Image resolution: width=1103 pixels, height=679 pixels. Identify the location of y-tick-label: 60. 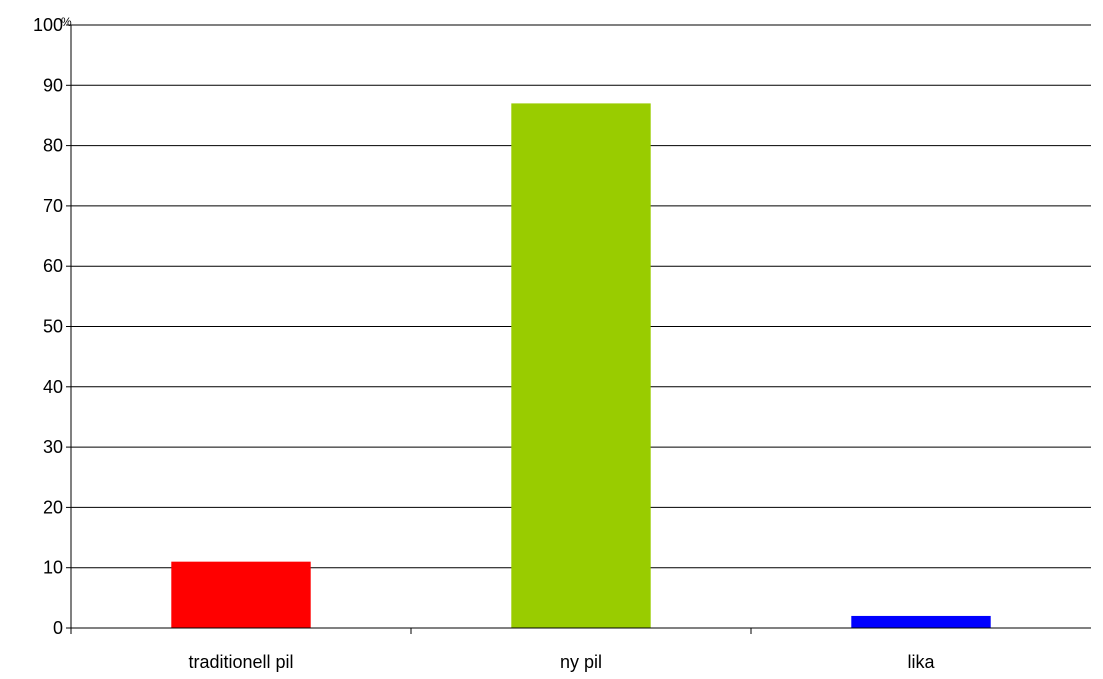
(53, 266).